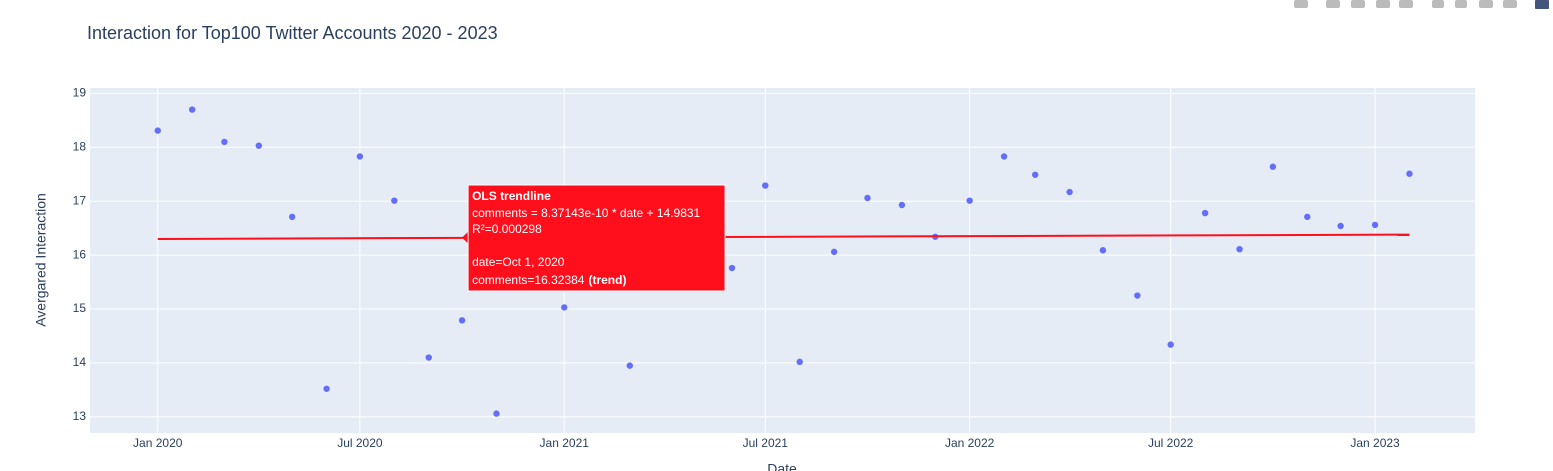  Describe the element at coordinates (565, 443) in the screenshot. I see `x-tick-label: Jan 2021` at that location.